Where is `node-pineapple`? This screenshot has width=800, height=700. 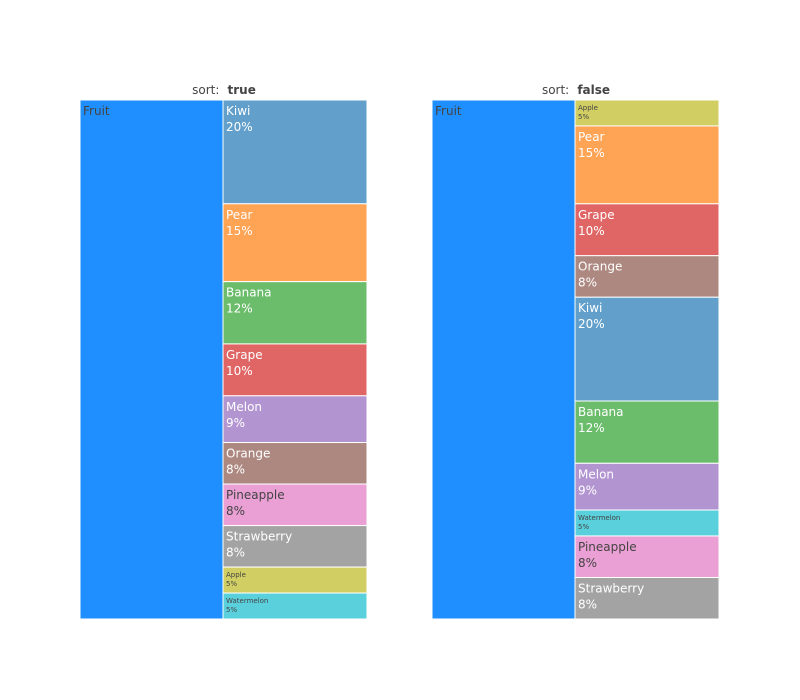 node-pineapple is located at coordinates (647, 556).